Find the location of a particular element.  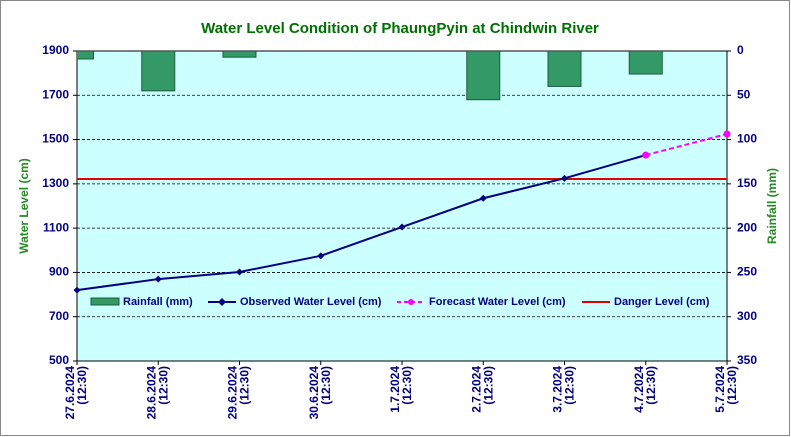

y2-tick-label: 50 is located at coordinates (744, 94).